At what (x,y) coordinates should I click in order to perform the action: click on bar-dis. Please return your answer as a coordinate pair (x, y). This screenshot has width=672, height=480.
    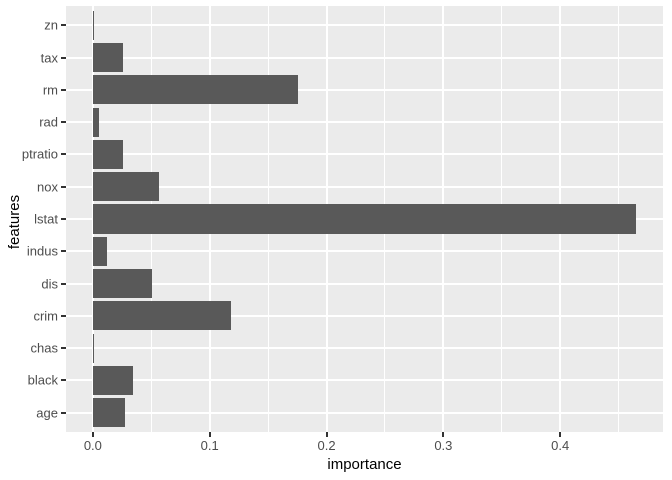
    Looking at the image, I should click on (122, 284).